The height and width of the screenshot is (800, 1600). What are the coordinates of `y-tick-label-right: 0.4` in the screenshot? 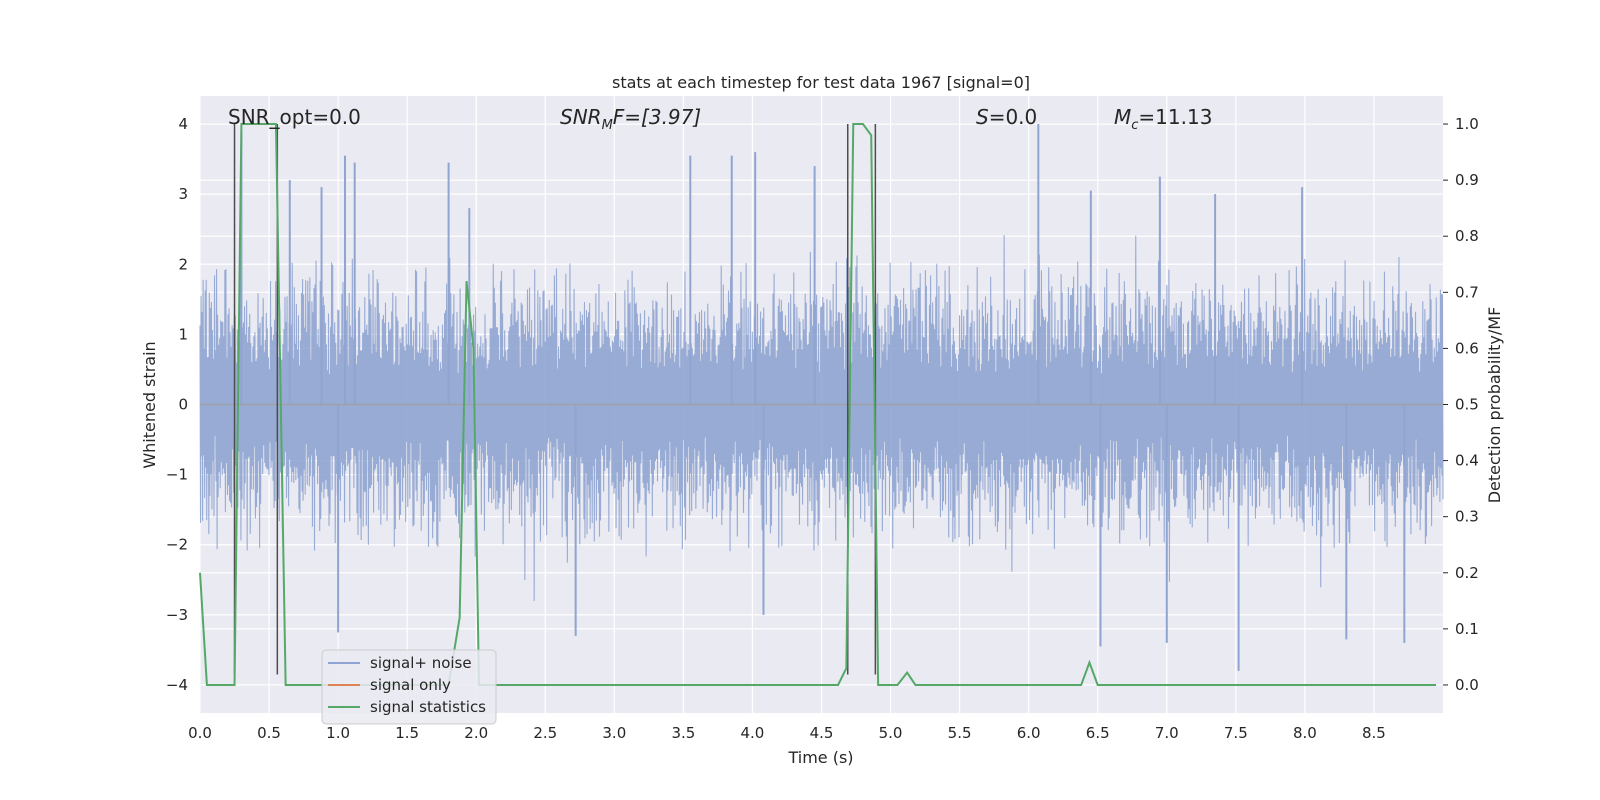 It's located at (1467, 461).